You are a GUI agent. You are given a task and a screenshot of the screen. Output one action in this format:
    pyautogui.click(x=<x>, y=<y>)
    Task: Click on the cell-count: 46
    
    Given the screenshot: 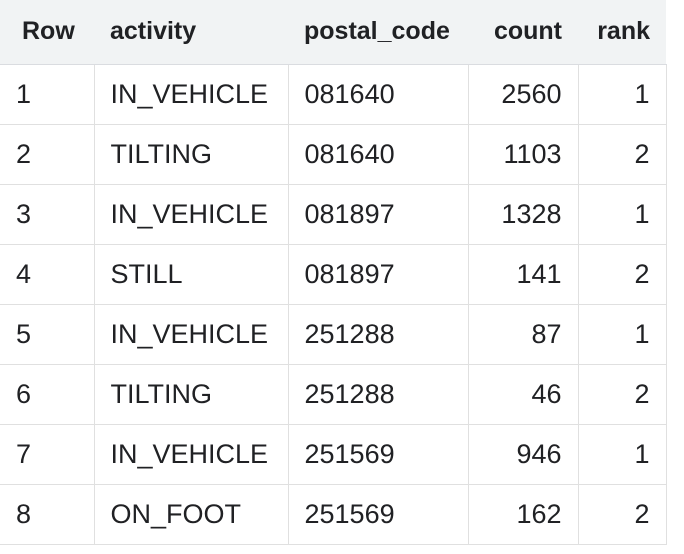 What is the action you would take?
    pyautogui.click(x=523, y=394)
    